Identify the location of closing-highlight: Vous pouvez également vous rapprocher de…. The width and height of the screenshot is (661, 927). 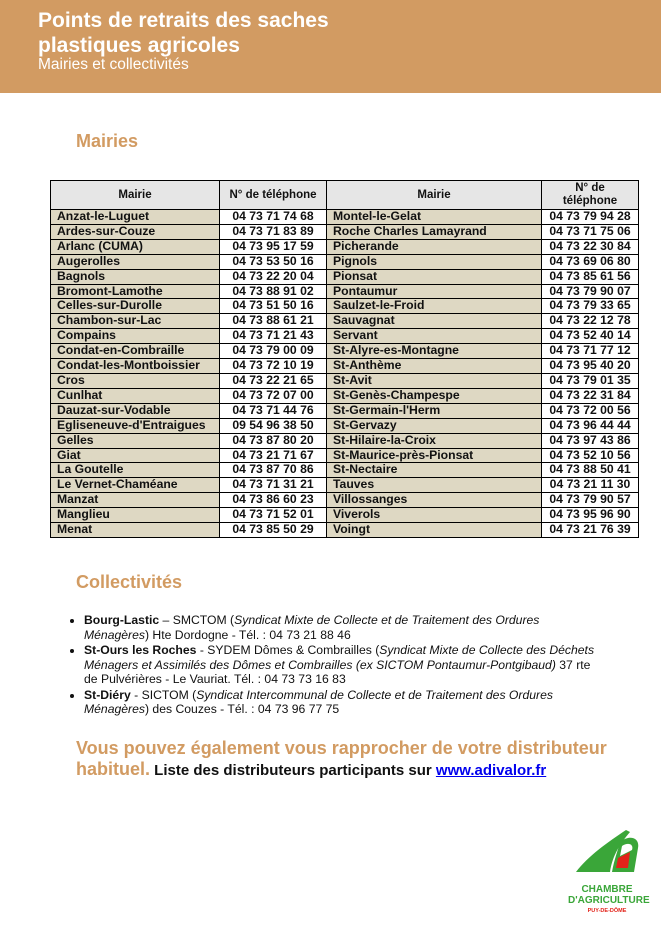
(341, 758).